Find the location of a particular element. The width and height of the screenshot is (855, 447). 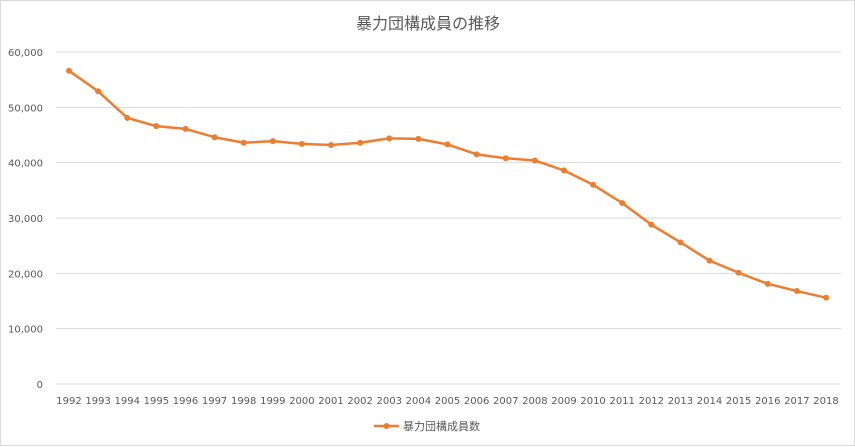

legend-dot-marker is located at coordinates (386, 426).